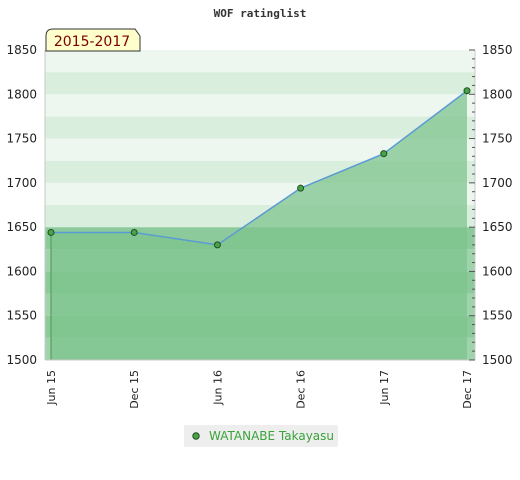 This screenshot has height=480, width=520. I want to click on legend-marker, so click(196, 436).